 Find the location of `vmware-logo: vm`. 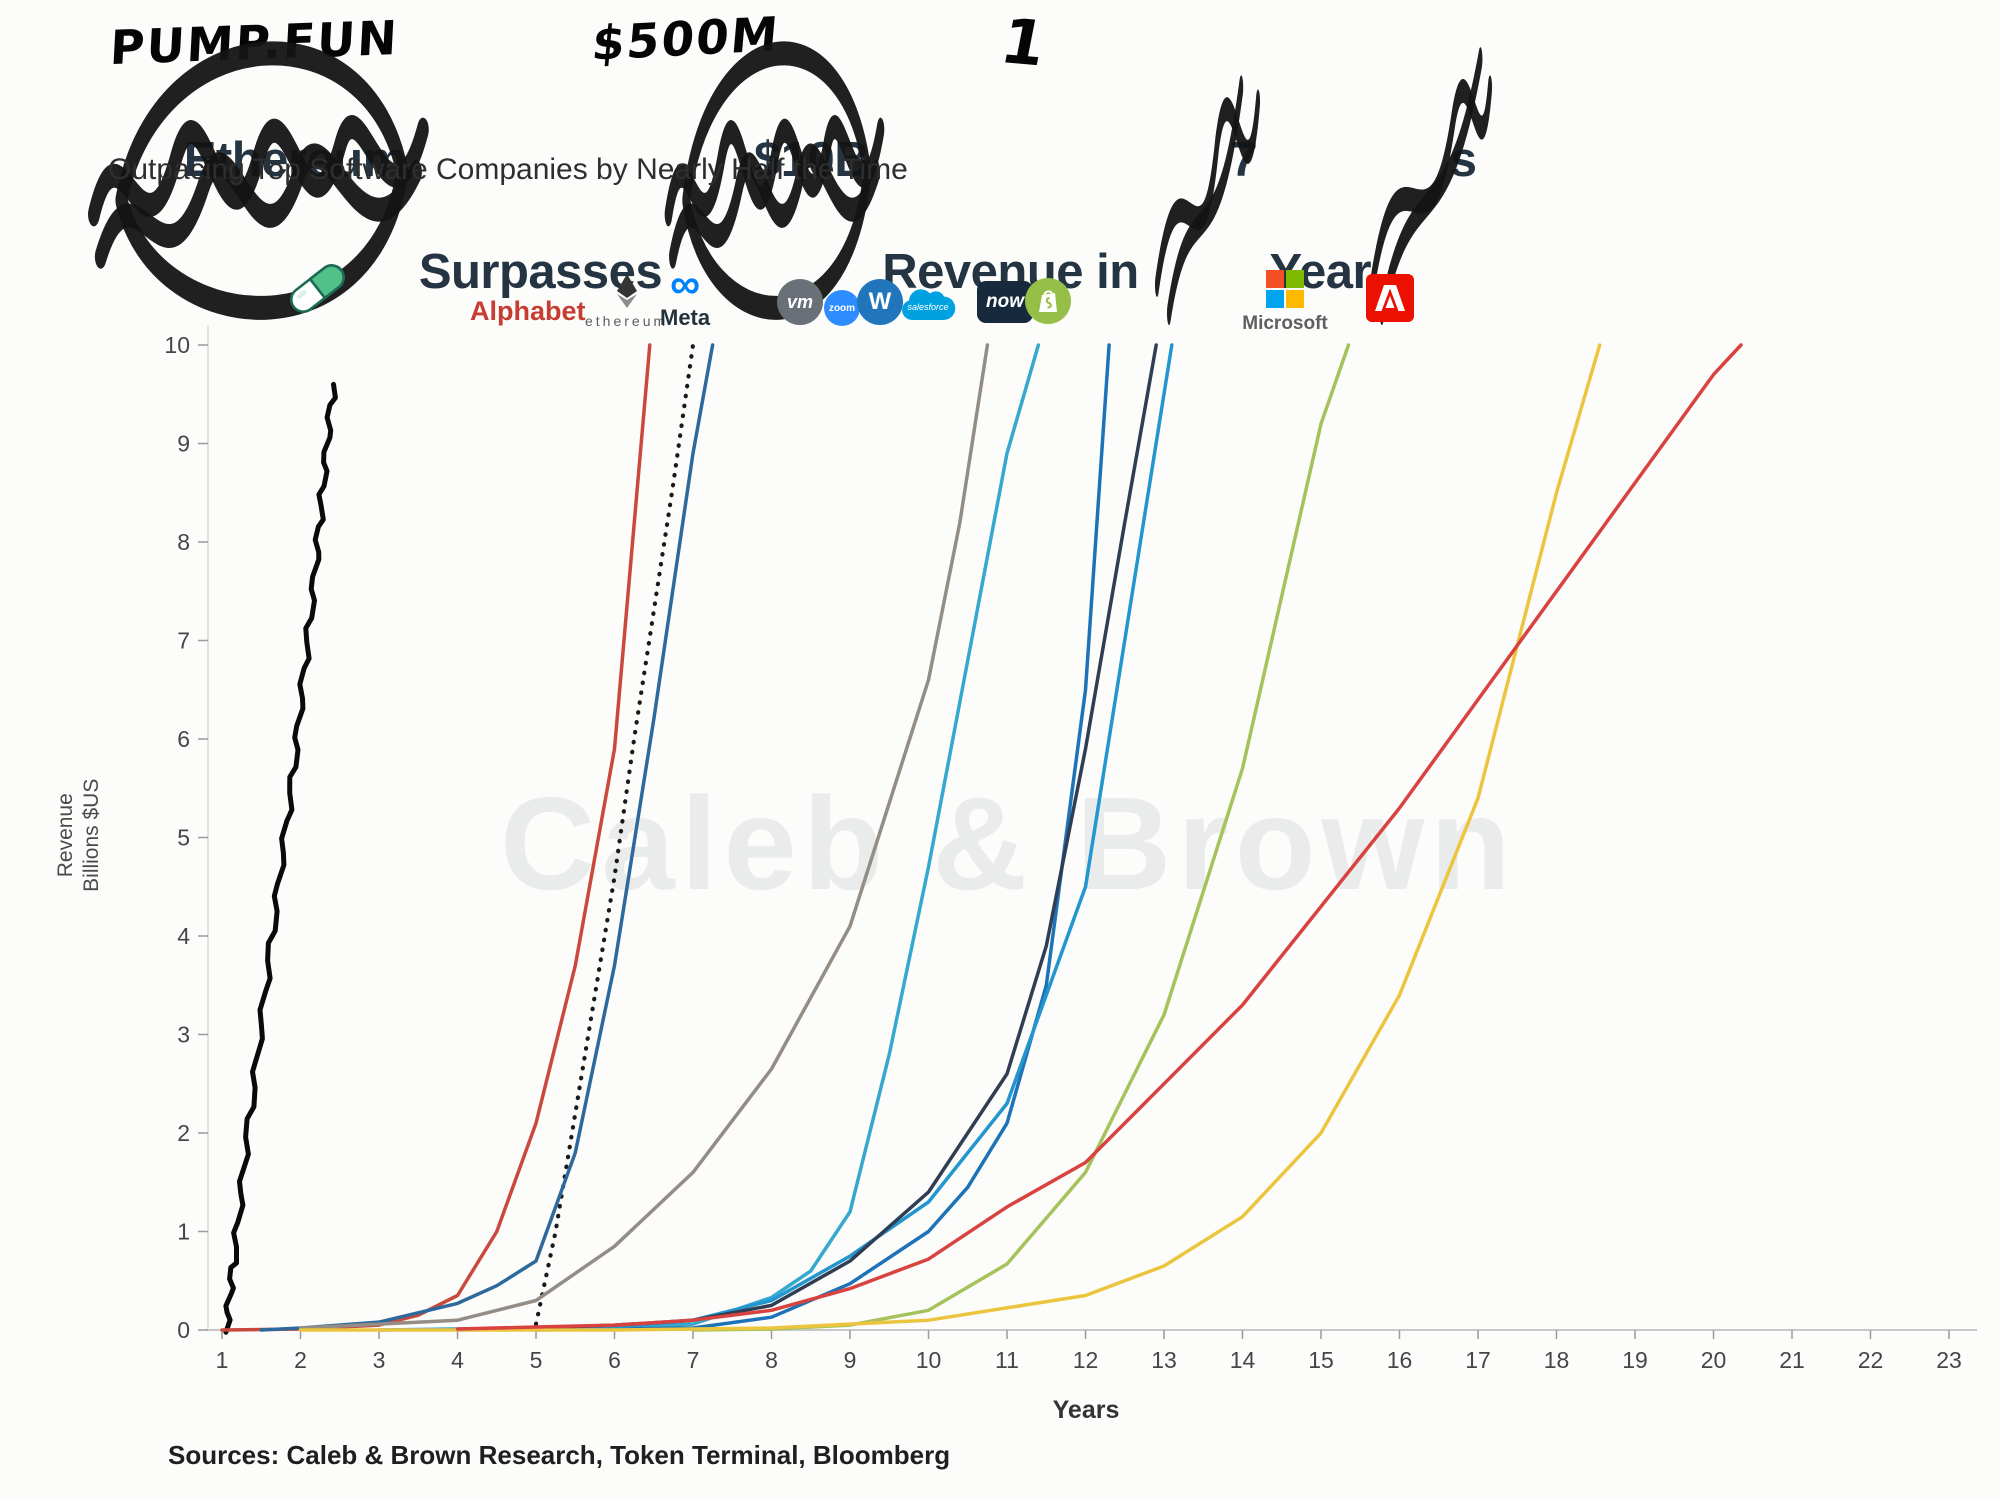

vmware-logo: vm is located at coordinates (800, 302).